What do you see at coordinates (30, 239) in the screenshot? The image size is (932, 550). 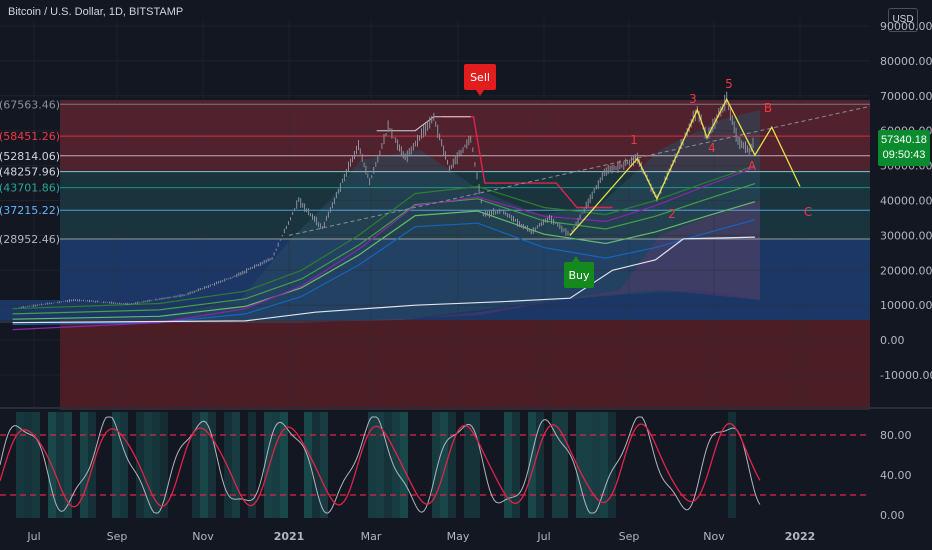 I see `fib-label: 1(28952.46)` at bounding box center [30, 239].